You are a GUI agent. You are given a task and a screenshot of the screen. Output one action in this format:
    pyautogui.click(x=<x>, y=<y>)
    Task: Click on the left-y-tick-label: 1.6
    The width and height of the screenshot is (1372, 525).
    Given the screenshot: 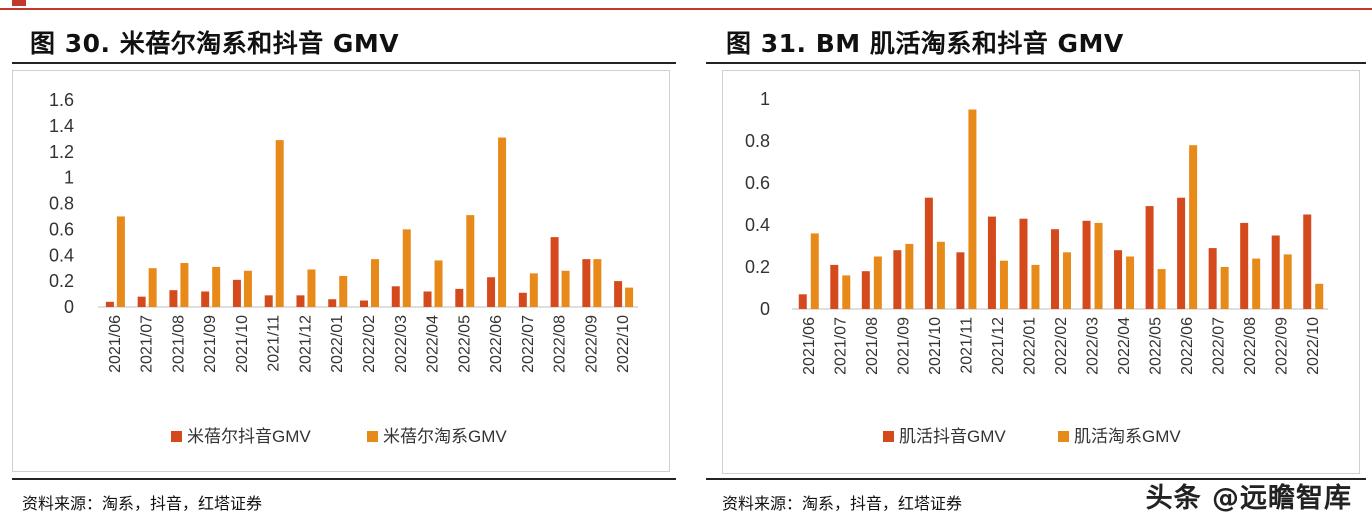 What is the action you would take?
    pyautogui.click(x=61, y=100)
    